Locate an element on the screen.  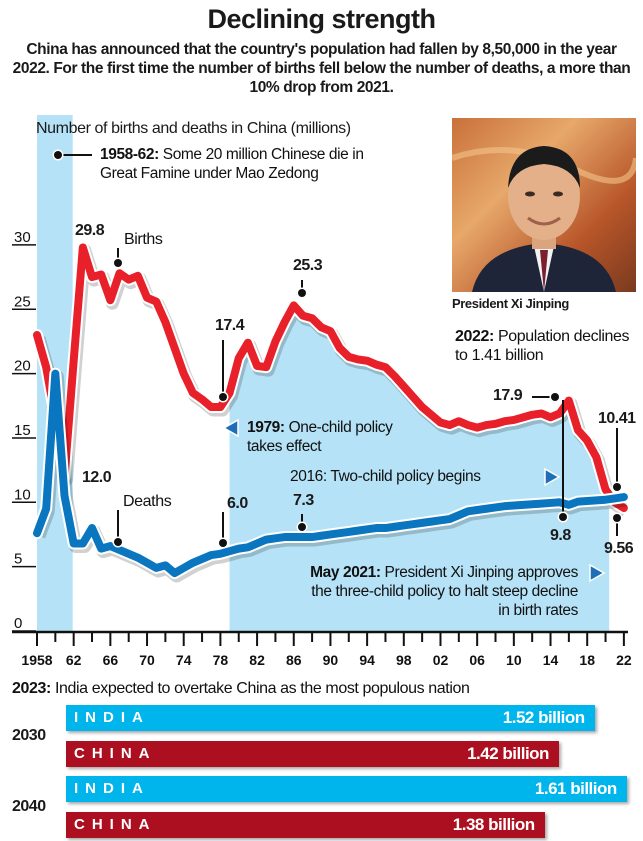
births-series-label: Births is located at coordinates (143, 239).